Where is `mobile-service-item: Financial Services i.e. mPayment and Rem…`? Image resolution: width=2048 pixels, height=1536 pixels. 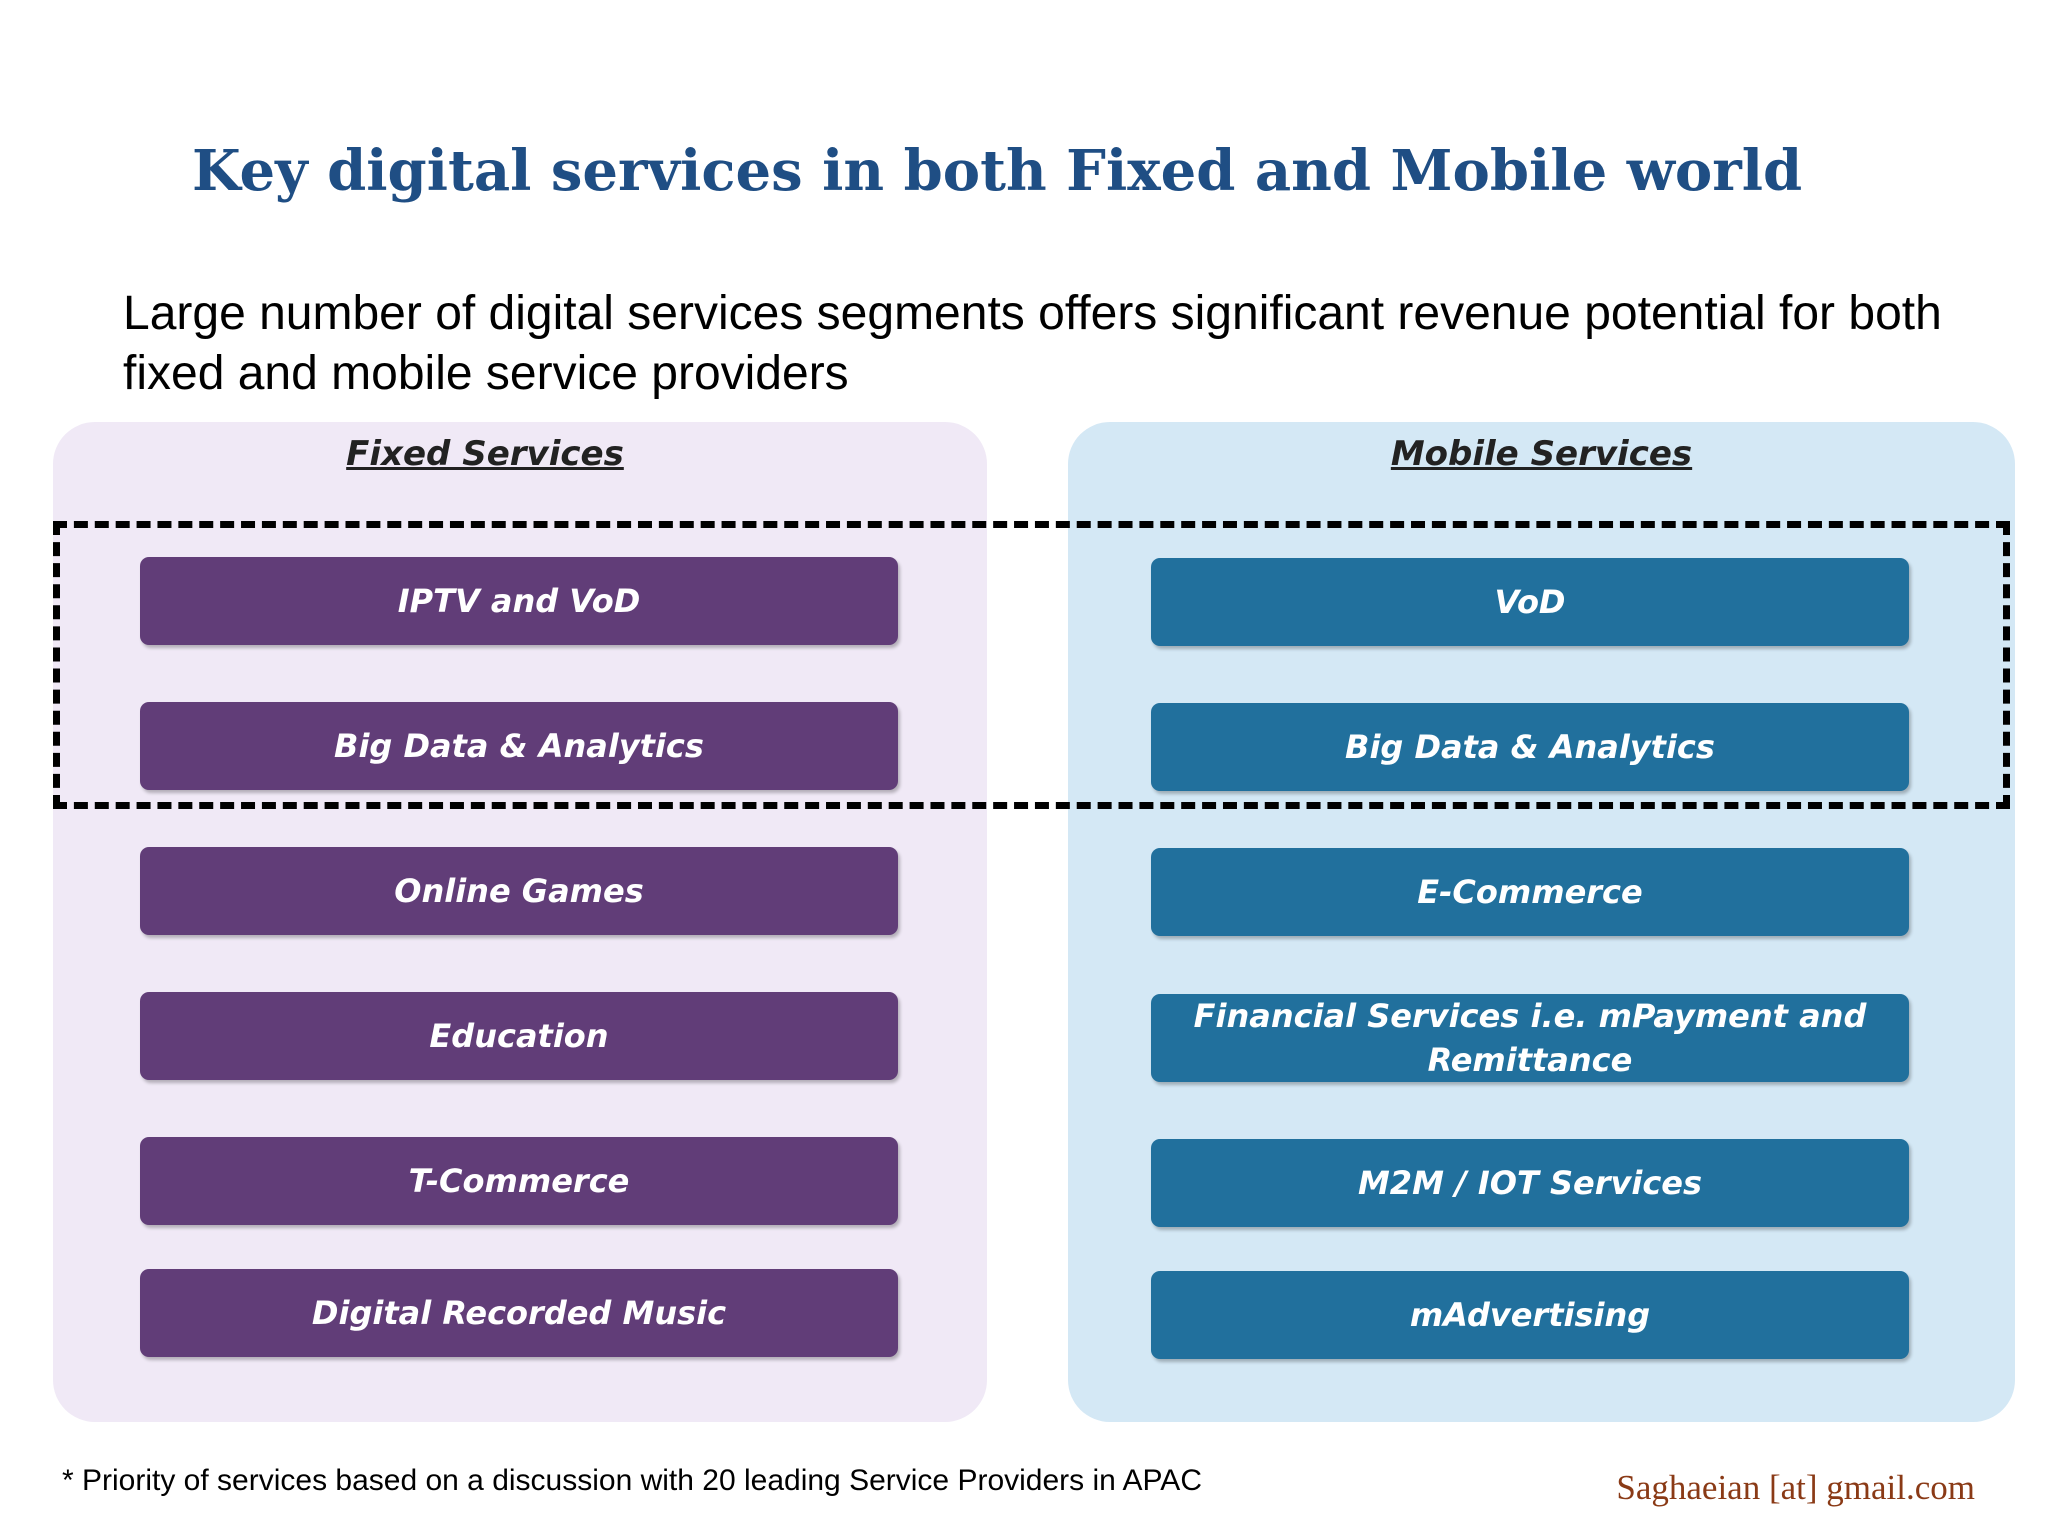
mobile-service-item: Financial Services i.e. mPayment and Rem… is located at coordinates (1530, 1038).